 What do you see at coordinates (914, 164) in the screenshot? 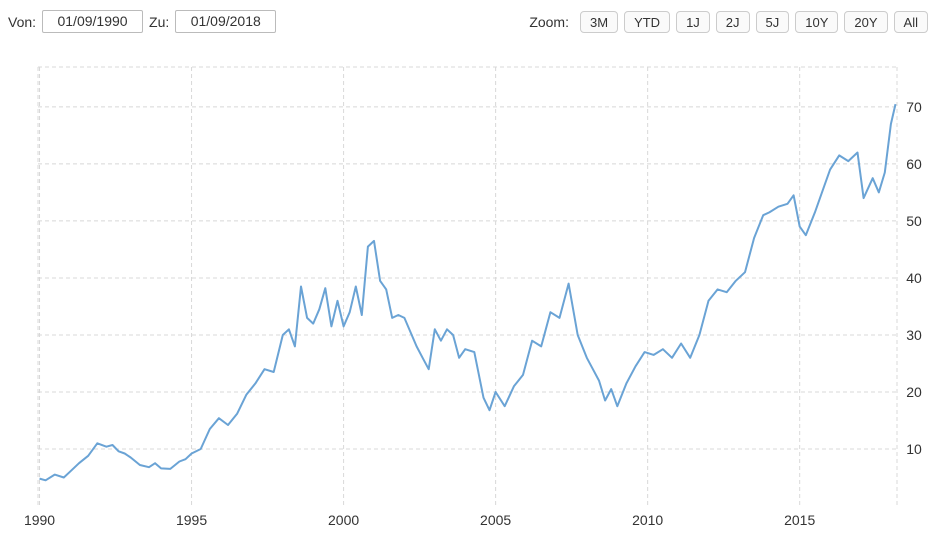
I see `y-tick-label: 60` at bounding box center [914, 164].